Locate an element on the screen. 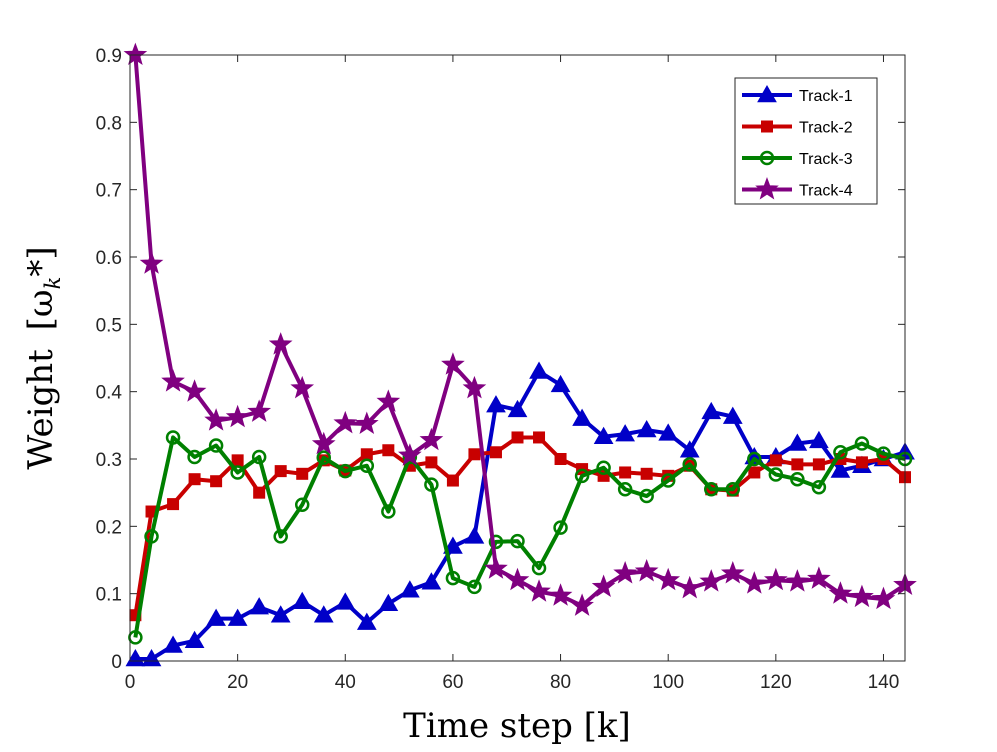  y-axis-label-text: Weight is located at coordinates (41, 409).